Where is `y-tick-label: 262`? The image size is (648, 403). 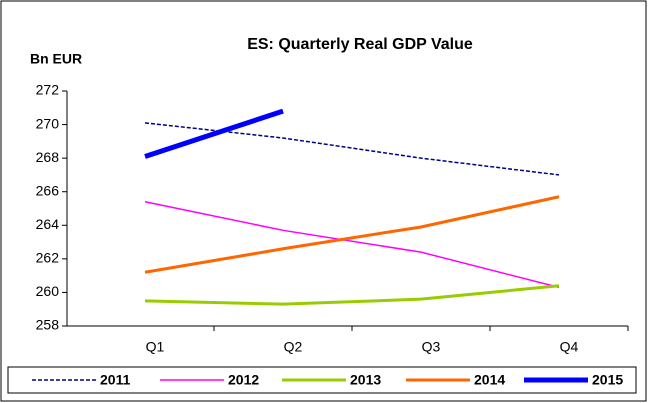
y-tick-label: 262 is located at coordinates (48, 258).